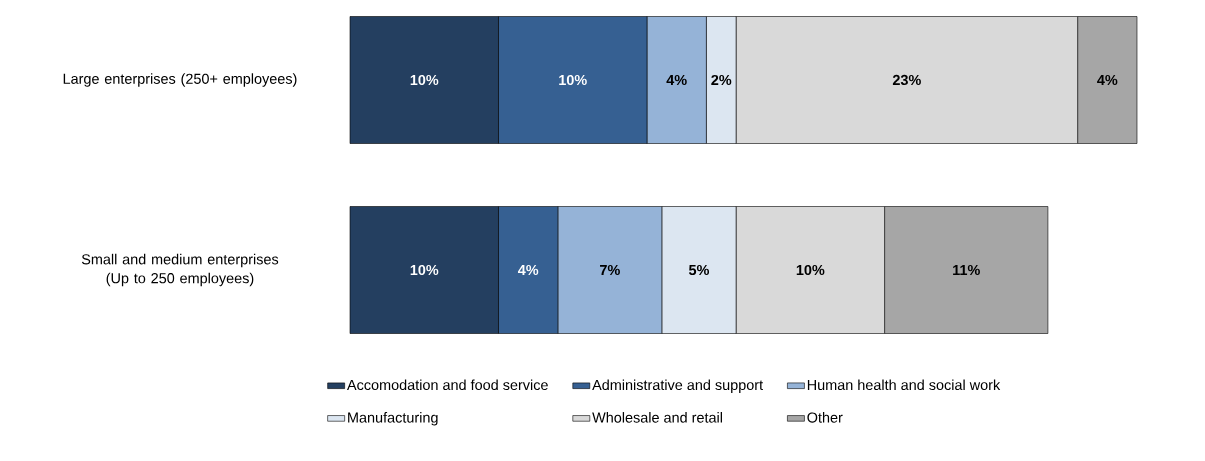 The width and height of the screenshot is (1205, 461). Describe the element at coordinates (180, 270) in the screenshot. I see `y-tick-label: Small and medium enterprises (Up to 250 employees)` at that location.